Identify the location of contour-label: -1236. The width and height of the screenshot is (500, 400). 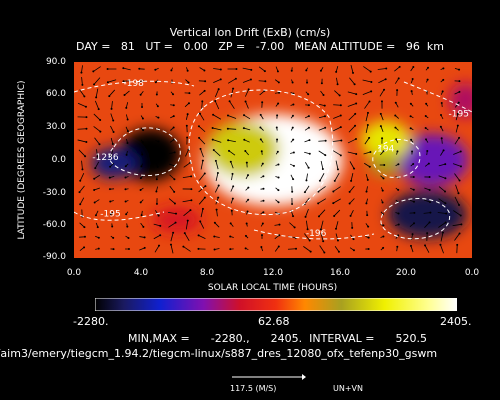
(105, 158).